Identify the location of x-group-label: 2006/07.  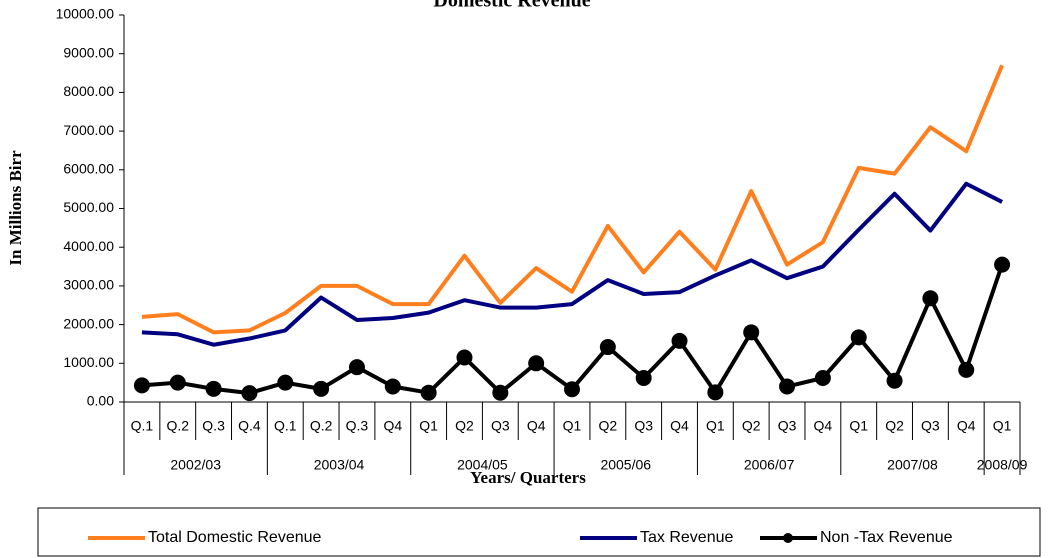
(769, 465).